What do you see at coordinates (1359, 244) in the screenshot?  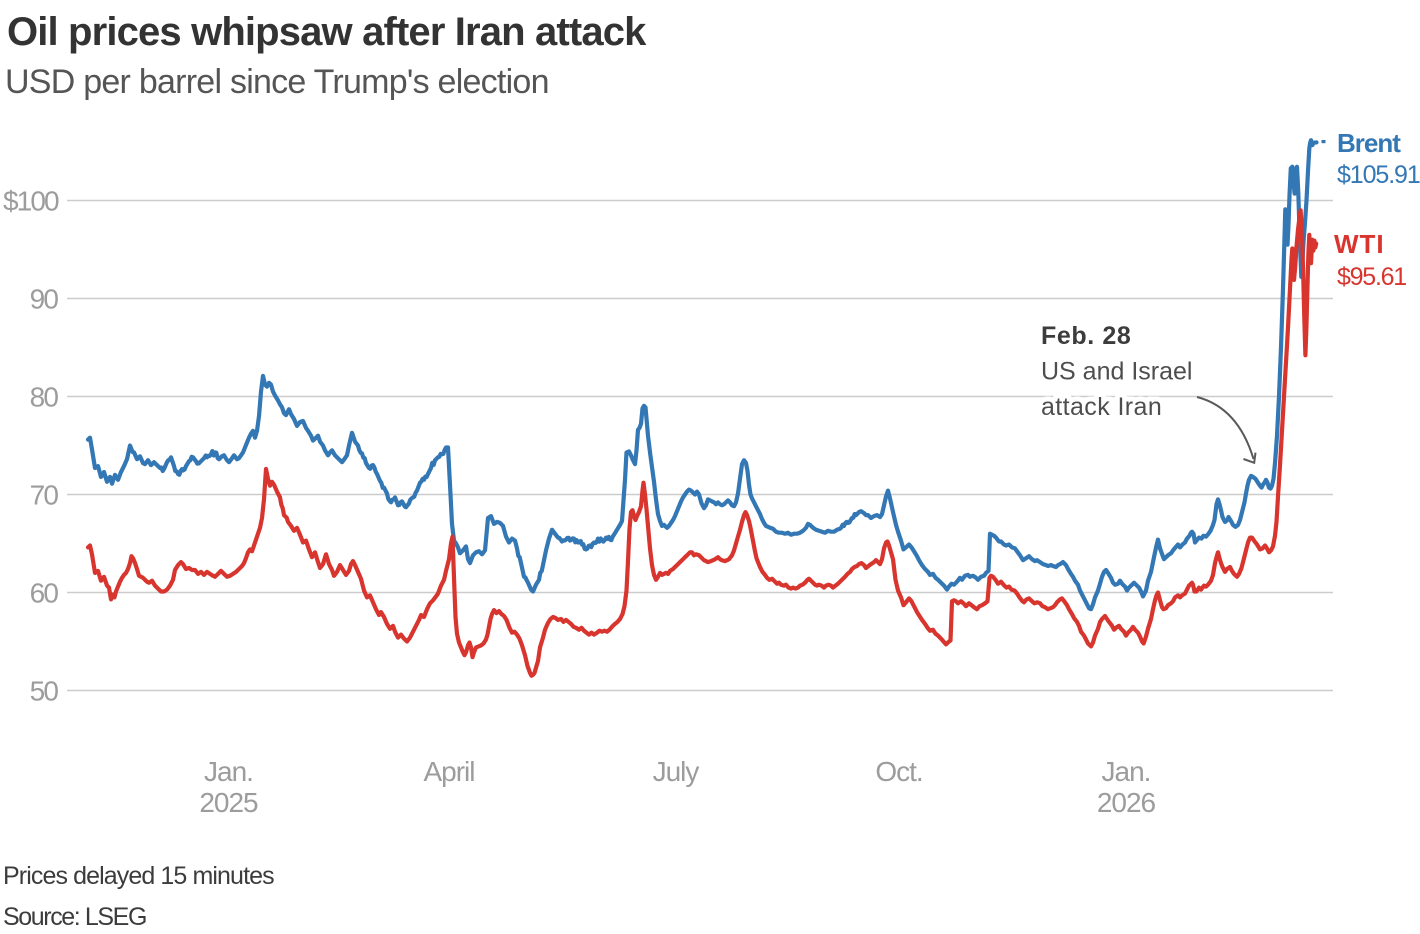 I see `svg-text: WTI` at bounding box center [1359, 244].